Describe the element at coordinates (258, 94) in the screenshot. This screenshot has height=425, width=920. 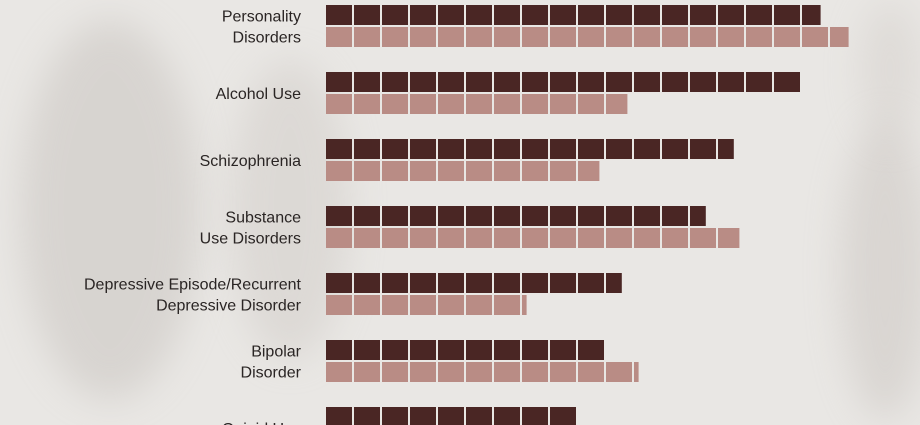
I see `category-label: Alcohol Use` at that location.